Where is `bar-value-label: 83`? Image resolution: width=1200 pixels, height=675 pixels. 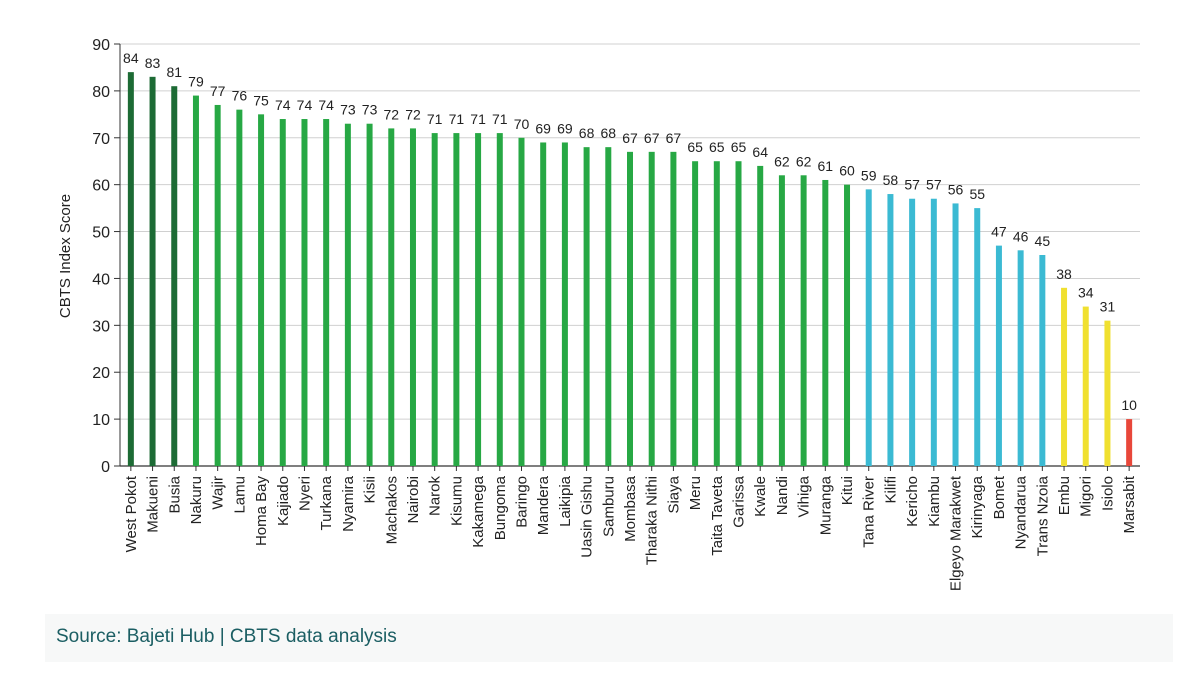
bar-value-label: 83 is located at coordinates (153, 63).